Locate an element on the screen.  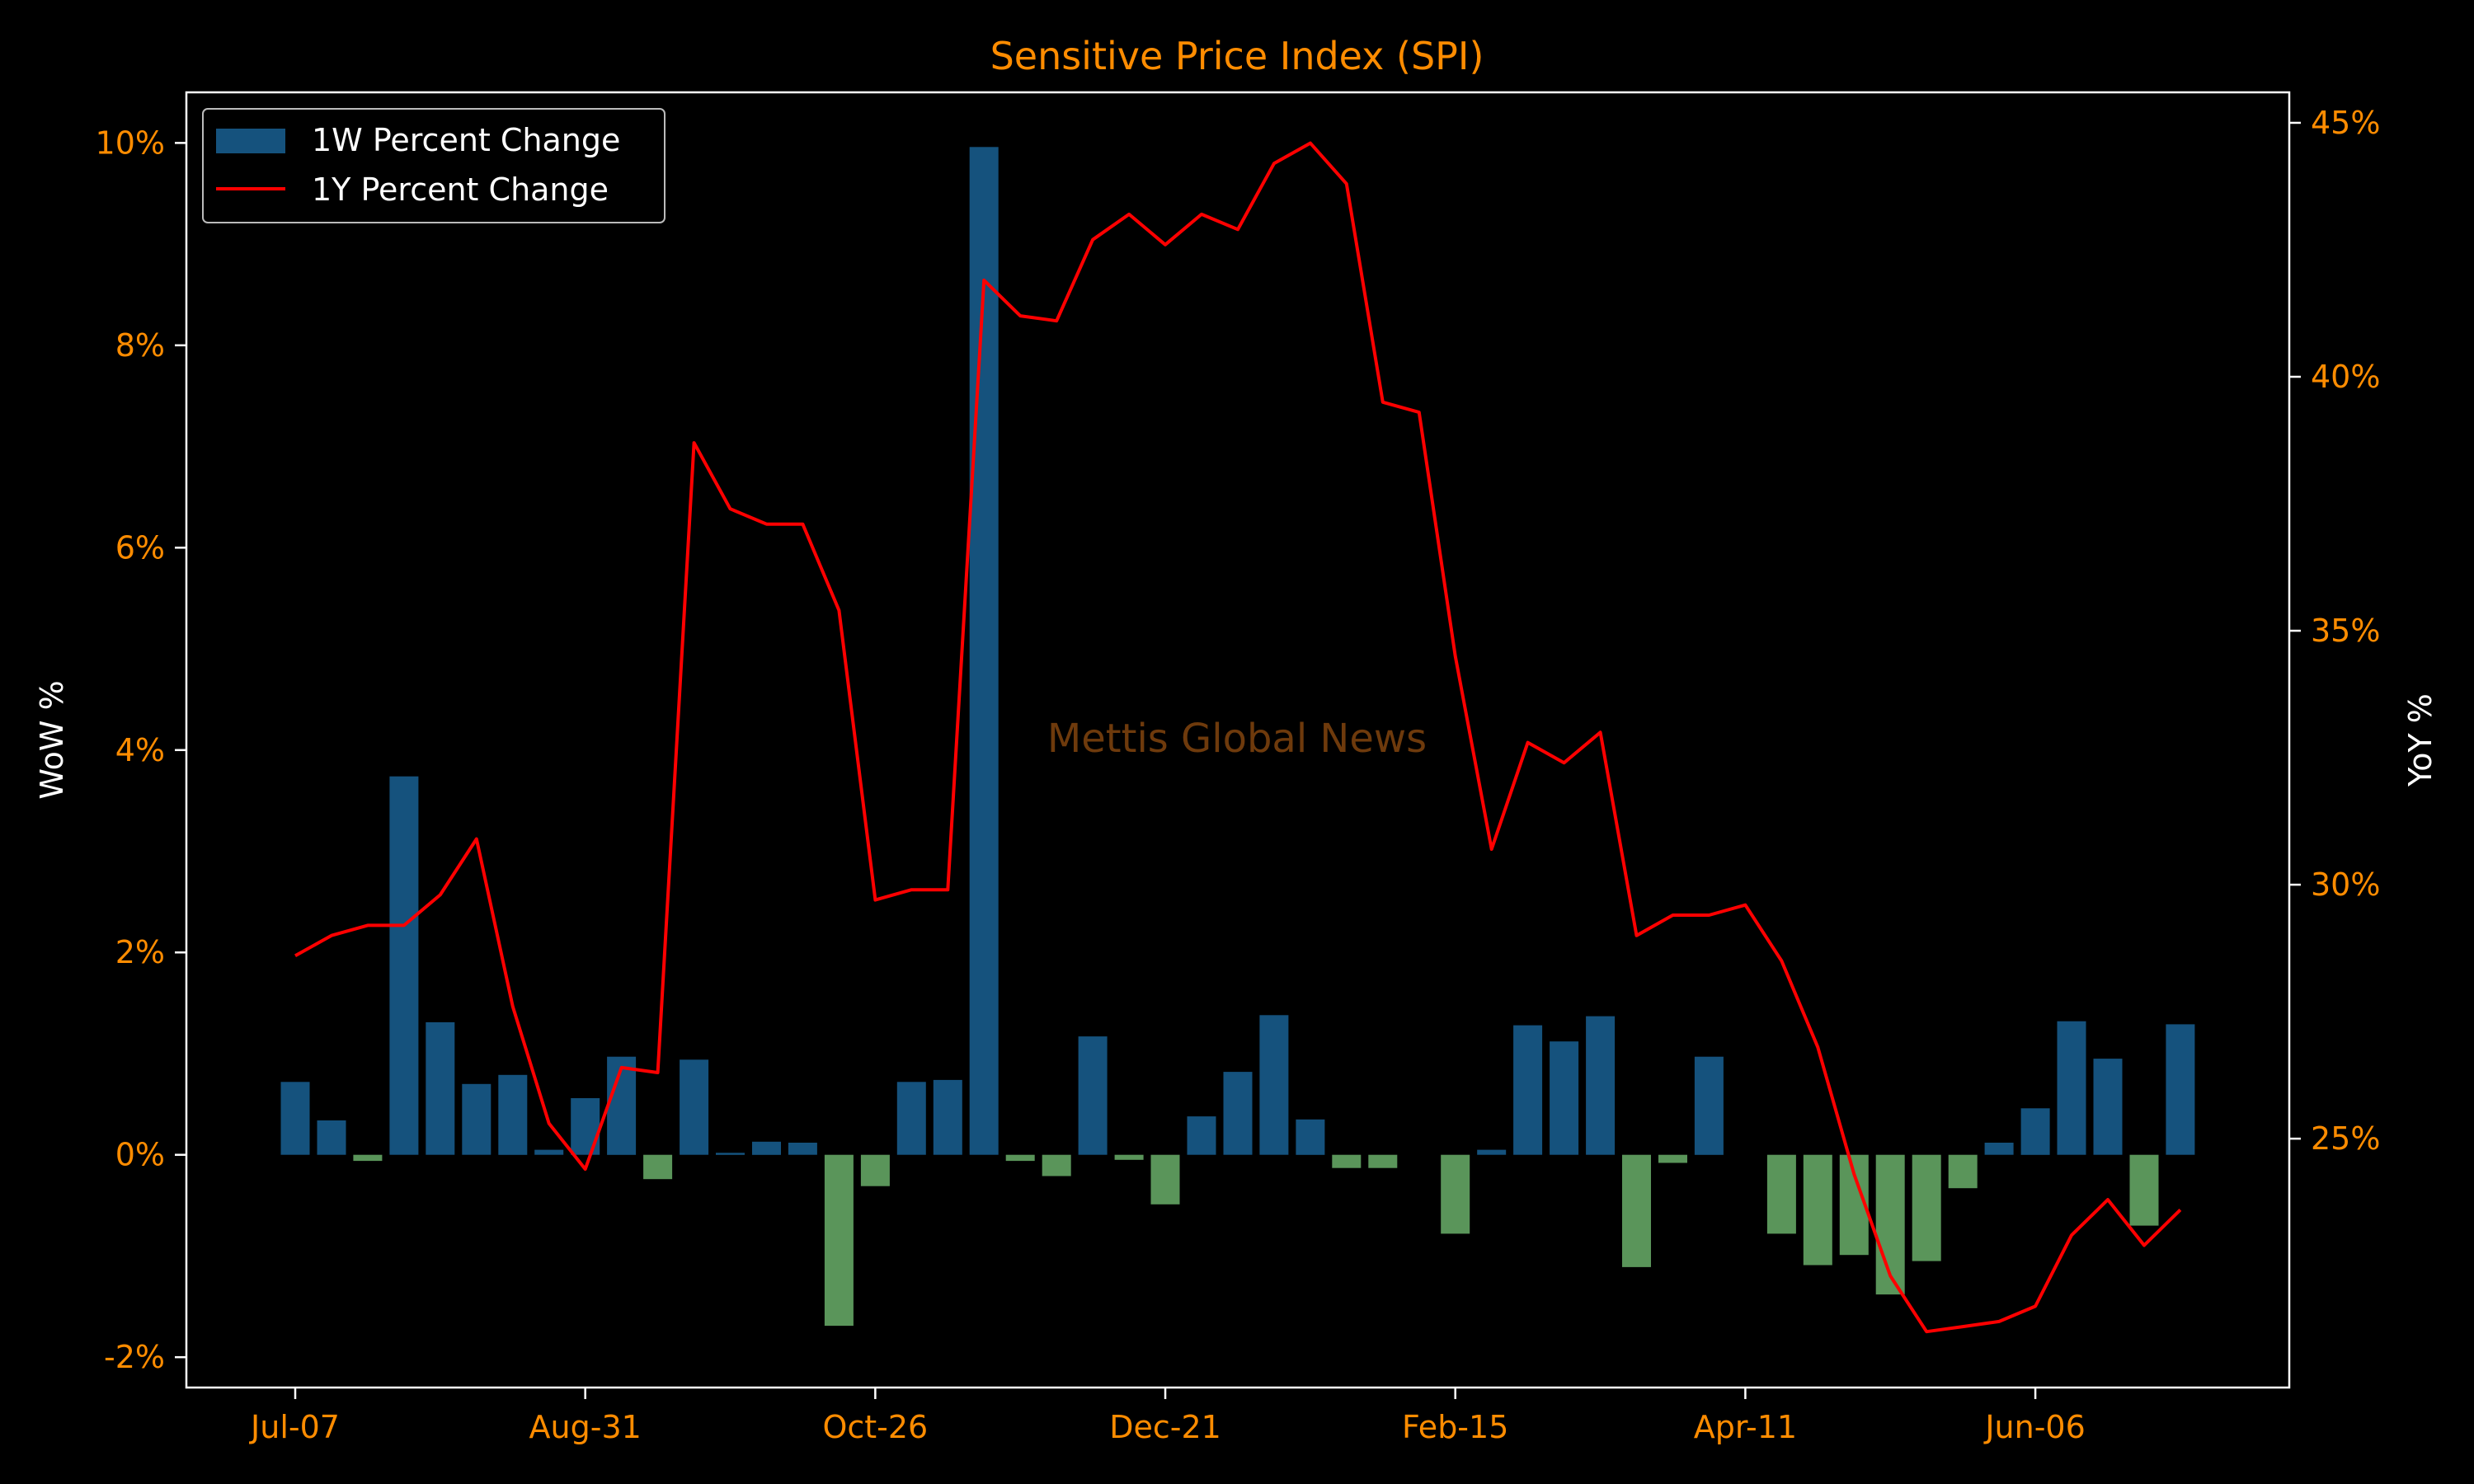
right-tick-label: 40% is located at coordinates (2345, 377).